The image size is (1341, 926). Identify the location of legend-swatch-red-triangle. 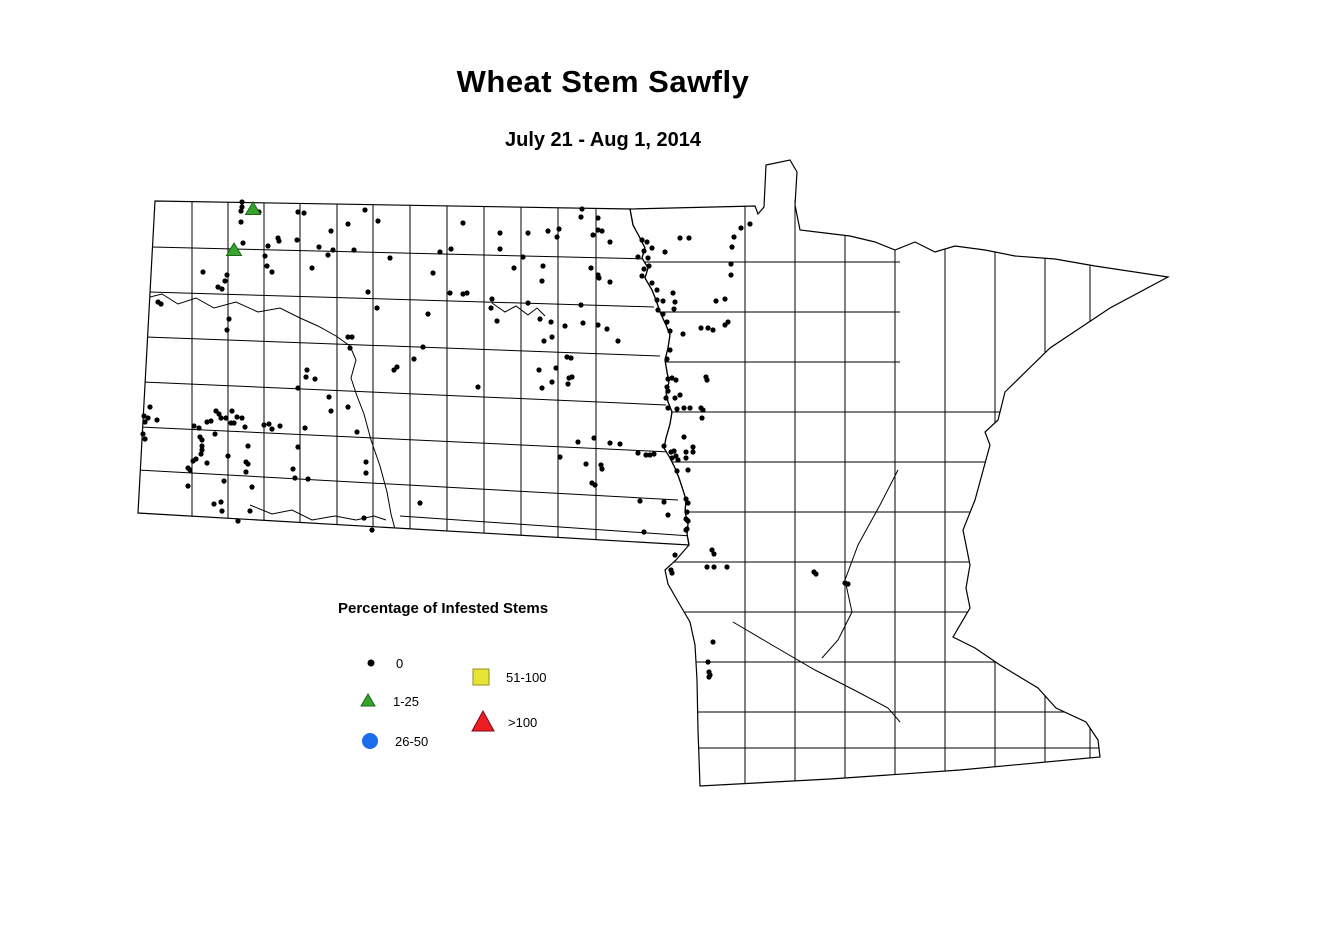
(483, 721).